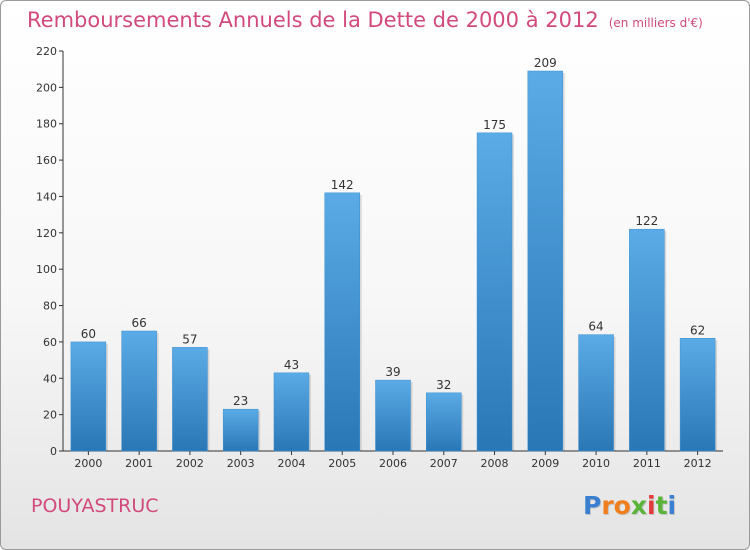 Image resolution: width=750 pixels, height=550 pixels. I want to click on x-tick-label-2006: 2006, so click(393, 463).